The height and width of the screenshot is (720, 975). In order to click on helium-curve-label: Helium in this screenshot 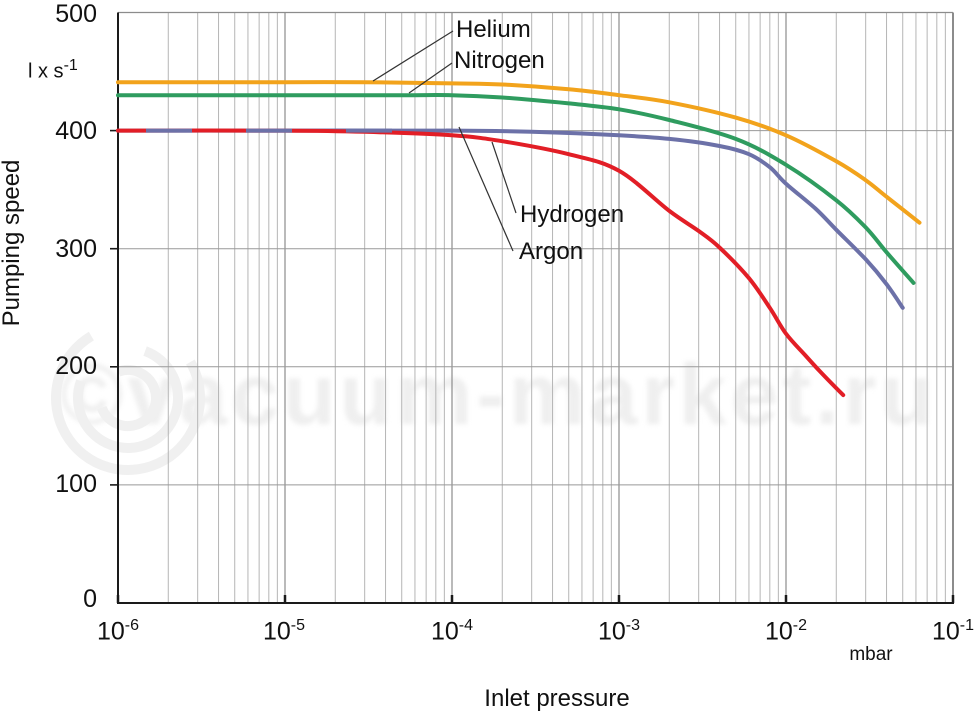, I will do `click(493, 29)`.